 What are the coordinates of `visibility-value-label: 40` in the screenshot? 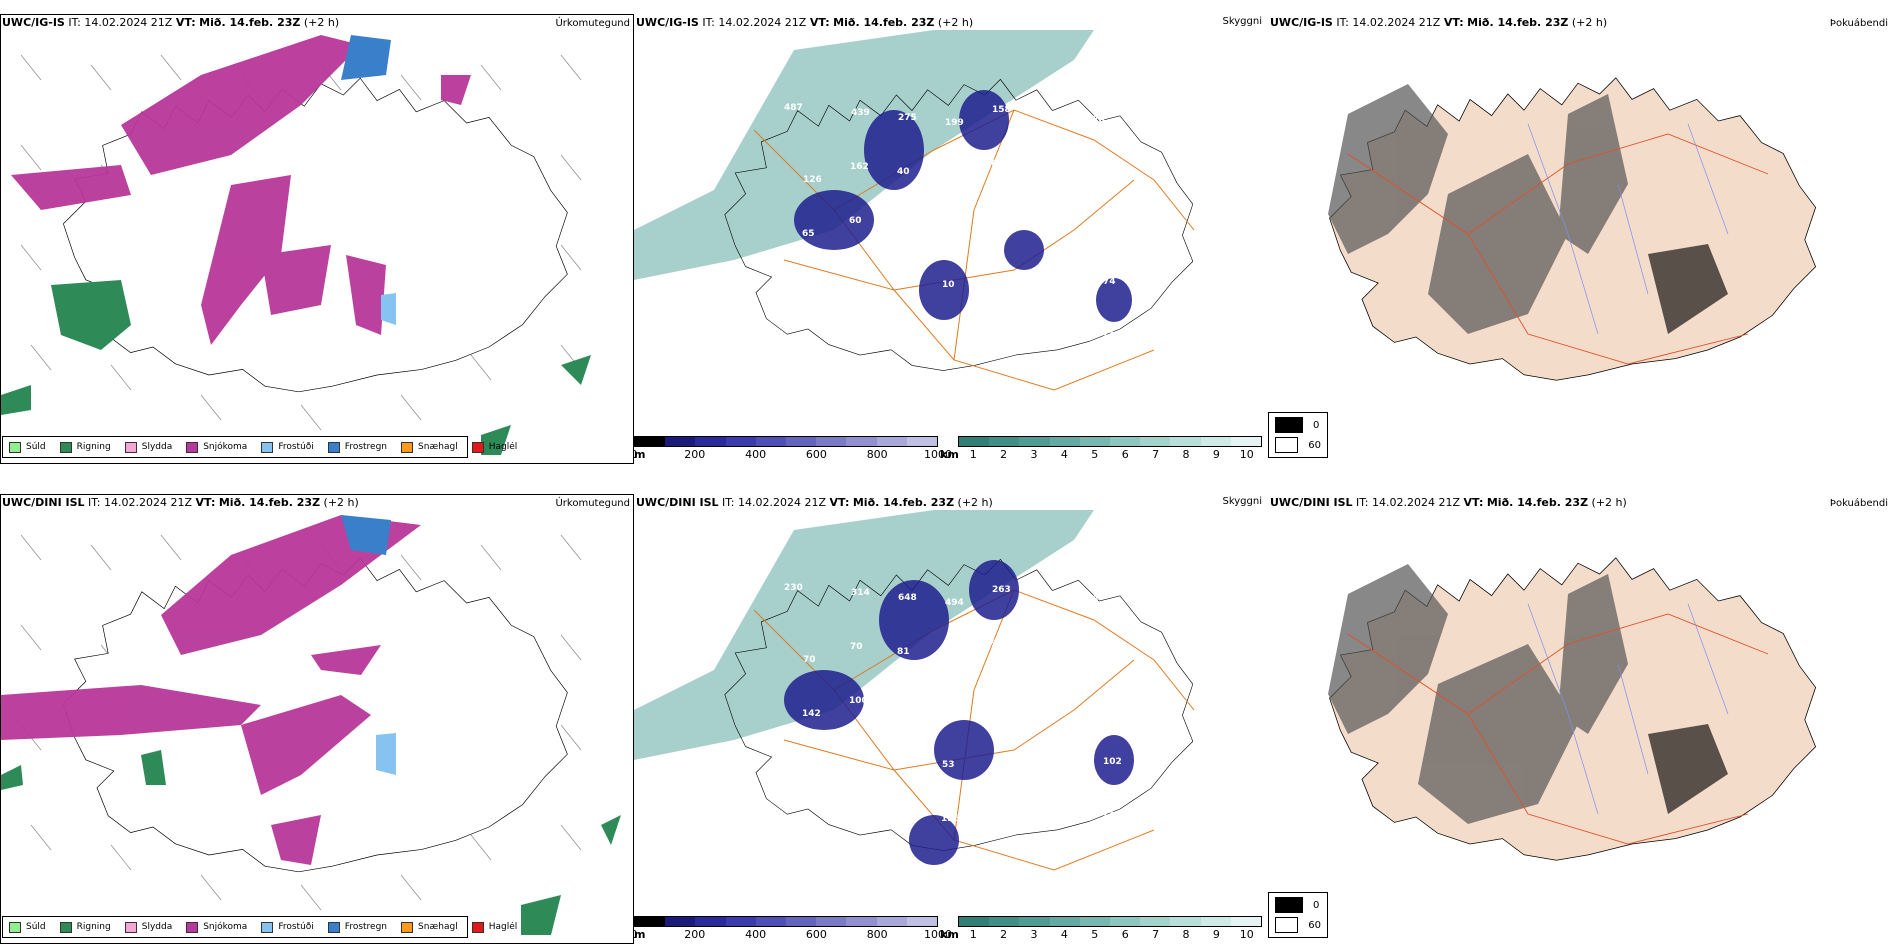 It's located at (947, 339).